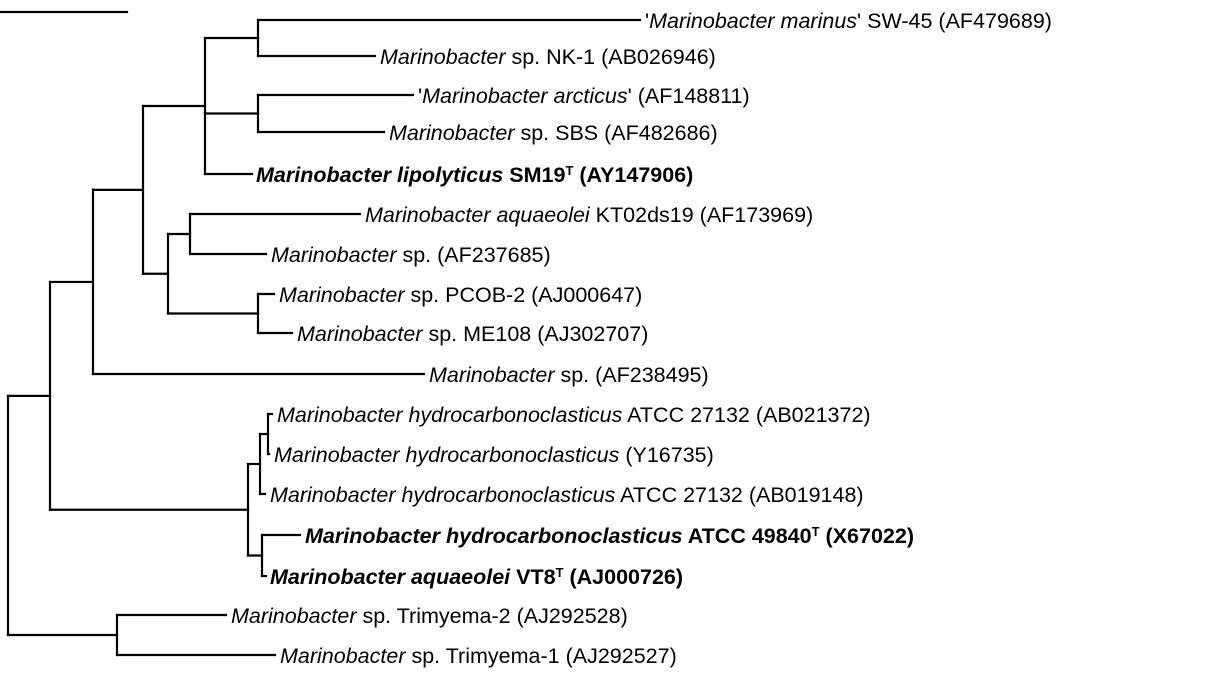 The width and height of the screenshot is (1231, 679). Describe the element at coordinates (379, 175) in the screenshot. I see `taxon-genus: Marinobacter lipolyticus` at that location.